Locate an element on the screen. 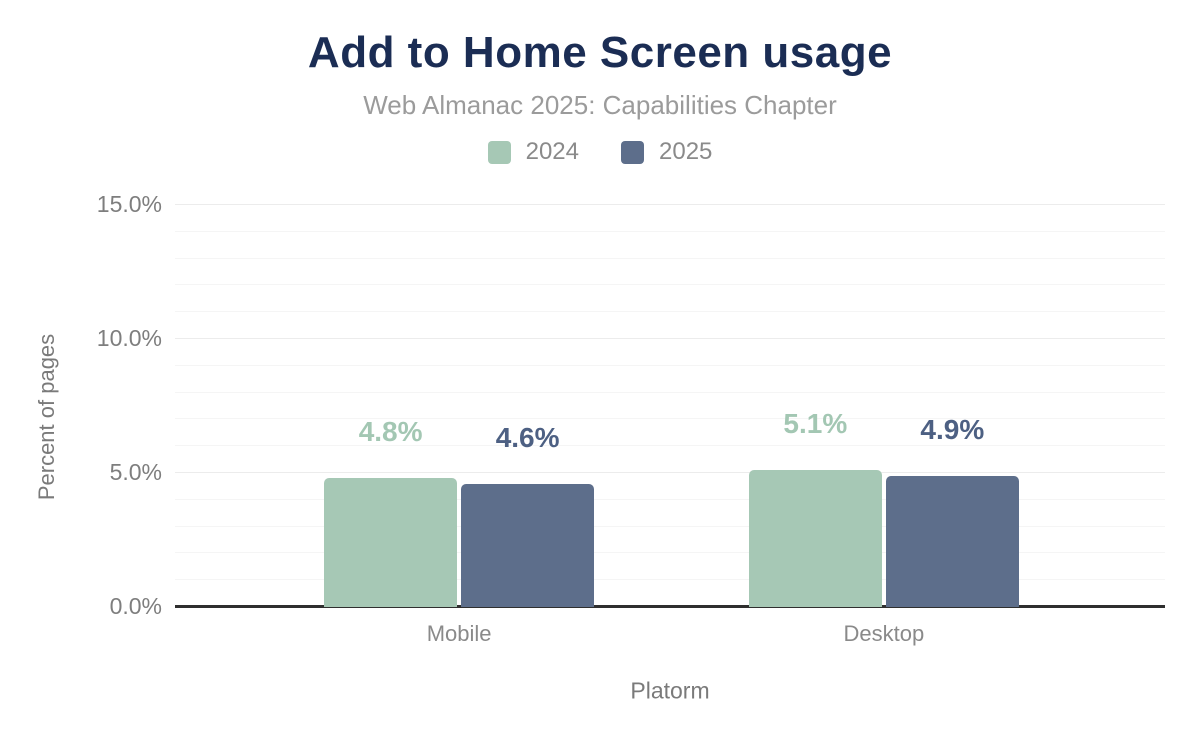  category-label-mobile: Mobile is located at coordinates (459, 633).